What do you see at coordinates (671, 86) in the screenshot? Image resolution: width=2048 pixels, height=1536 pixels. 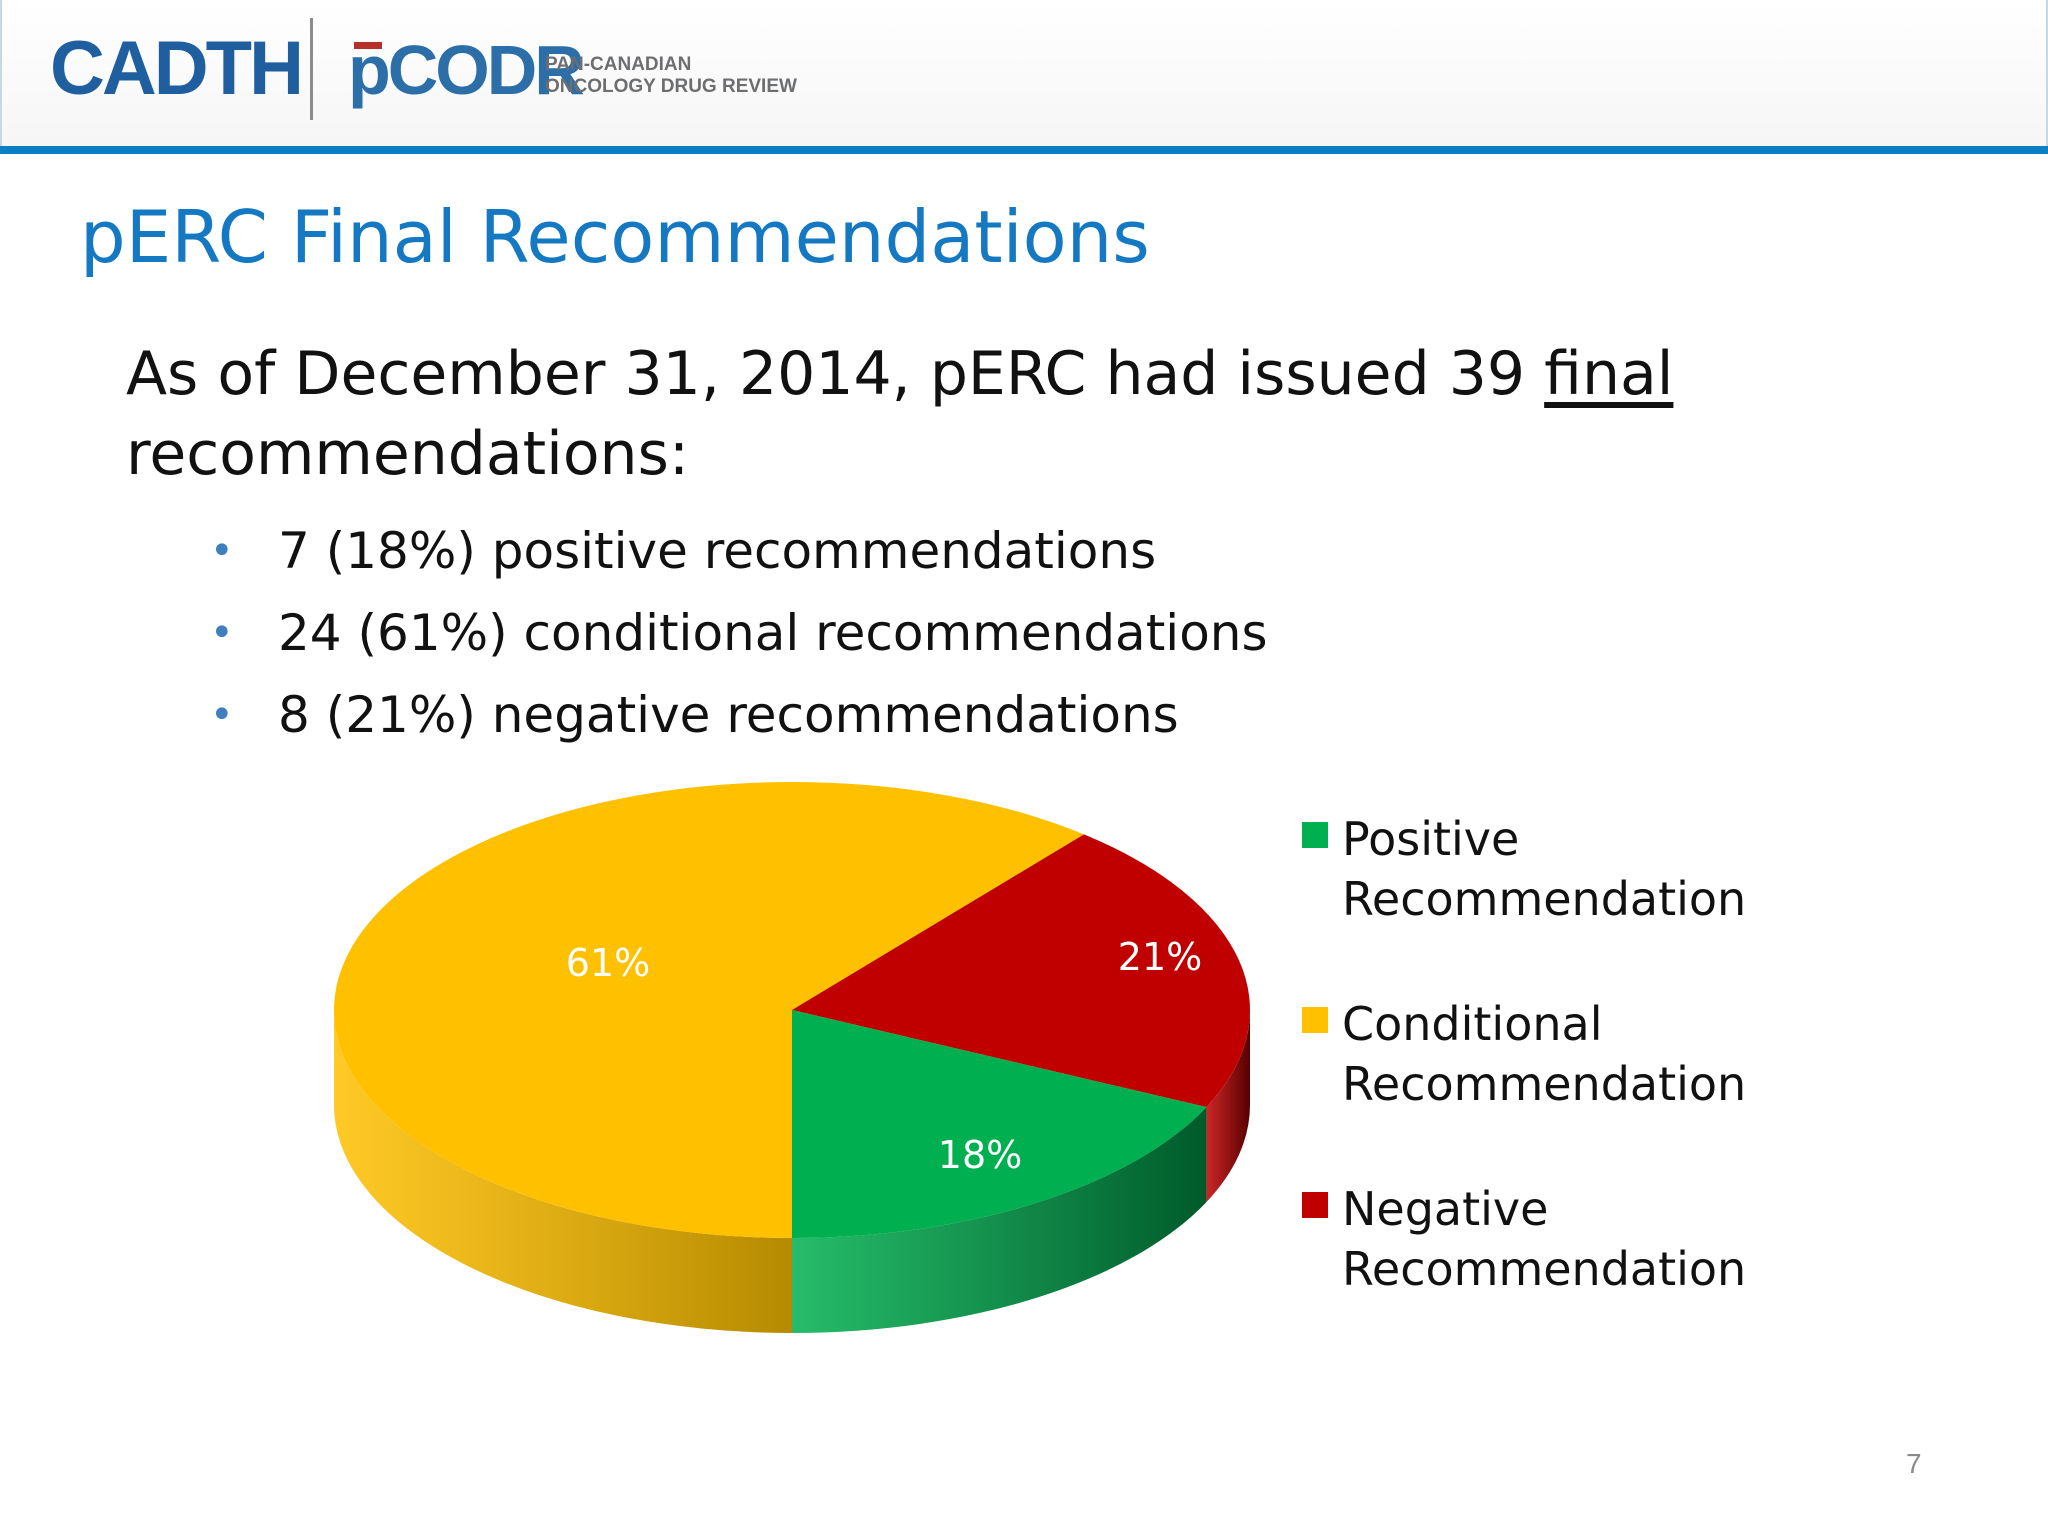 I see `tagline-line-2: ONCOLOGY DRUG REVIEW` at bounding box center [671, 86].